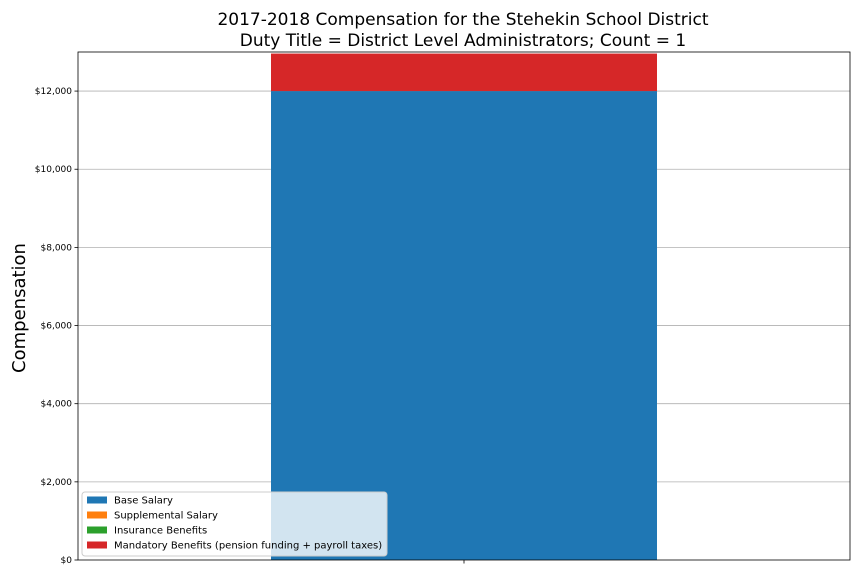 This screenshot has height=576, width=864. What do you see at coordinates (53, 170) in the screenshot?
I see `y-tick-label: $10,000` at bounding box center [53, 170].